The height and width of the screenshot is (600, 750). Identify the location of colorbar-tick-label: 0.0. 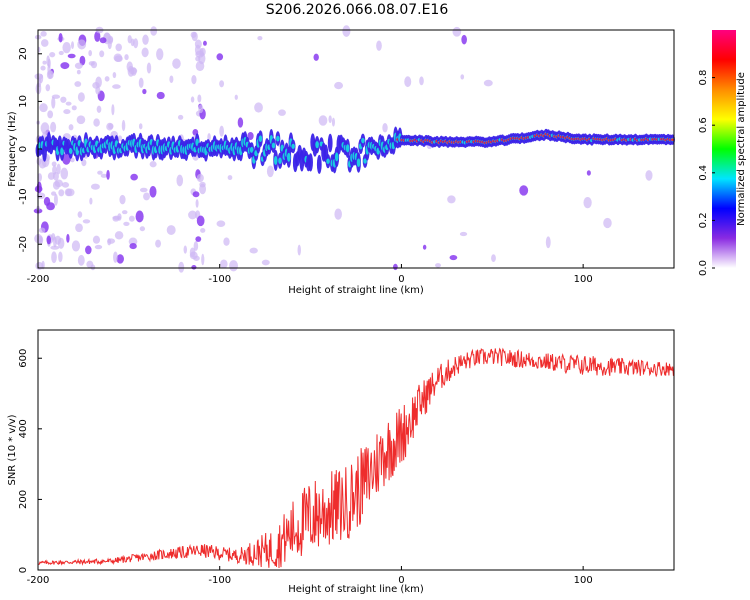
(703, 268).